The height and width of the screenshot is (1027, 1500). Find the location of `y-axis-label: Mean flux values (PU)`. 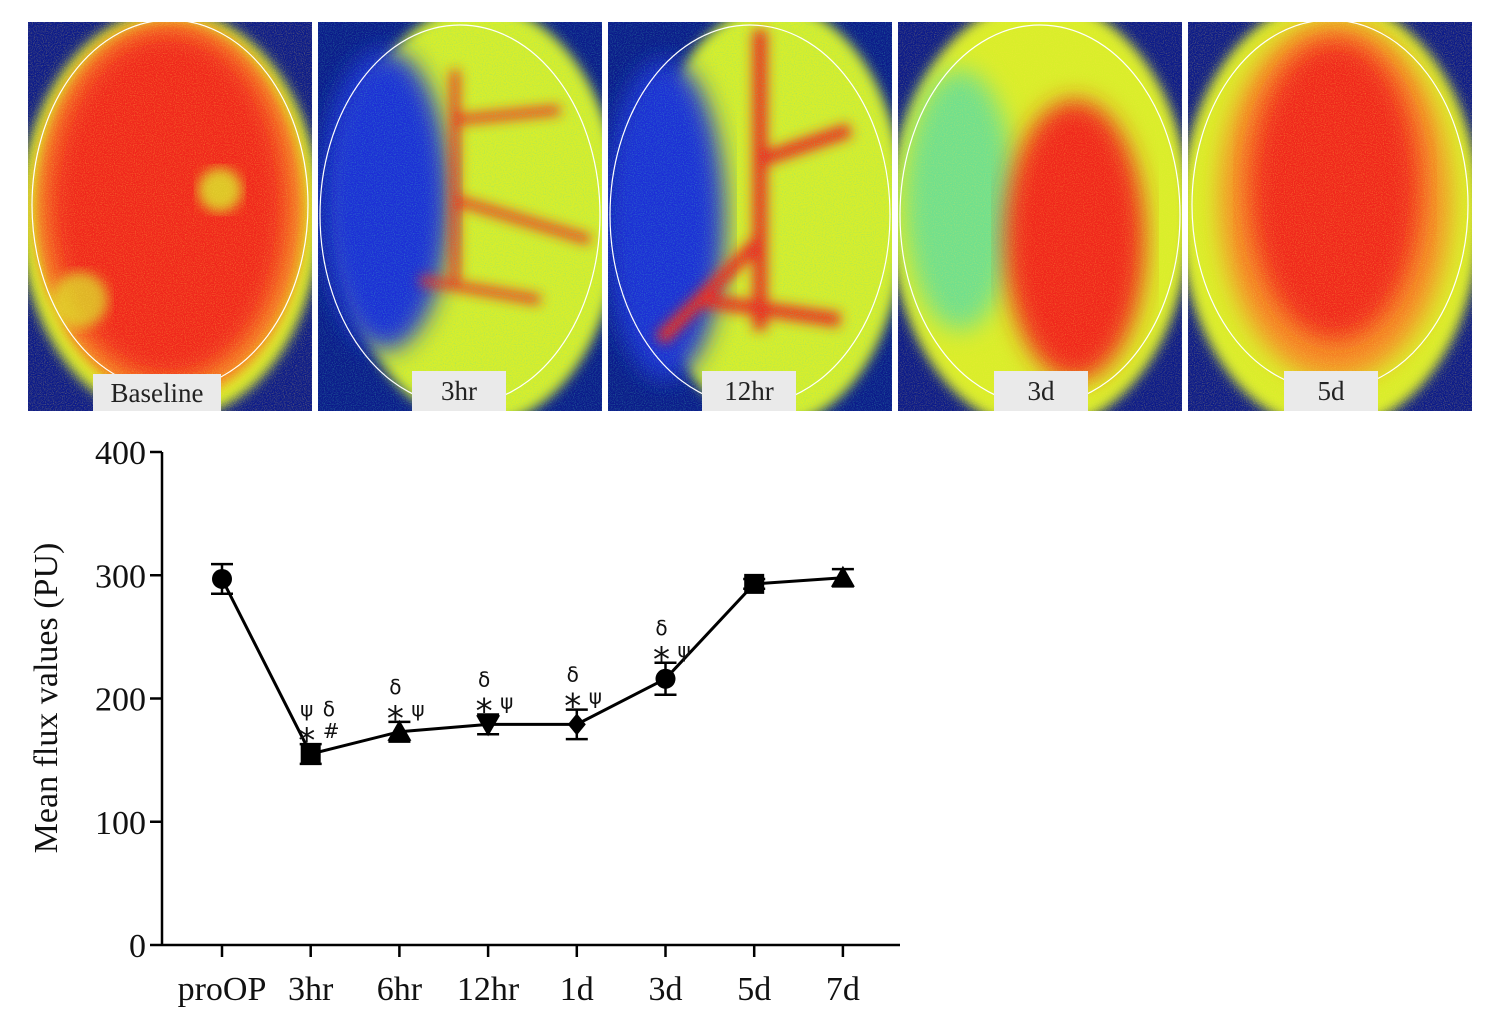

y-axis-label: Mean flux values (PU) is located at coordinates (46, 698).